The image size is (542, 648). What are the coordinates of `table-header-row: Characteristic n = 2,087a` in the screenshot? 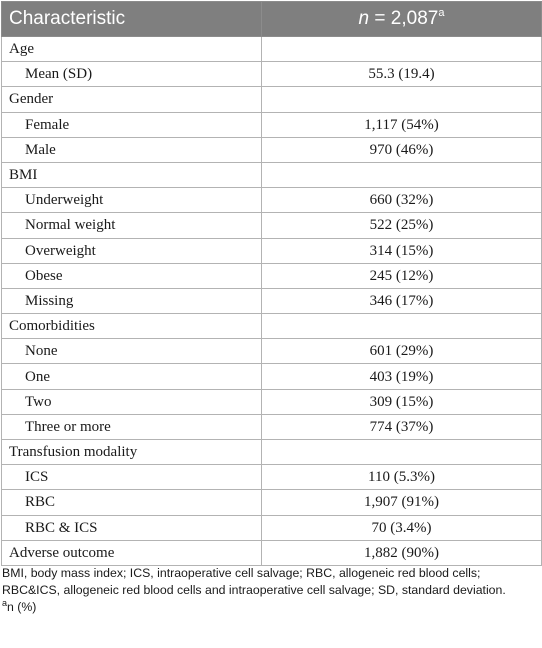 It's located at (271, 19).